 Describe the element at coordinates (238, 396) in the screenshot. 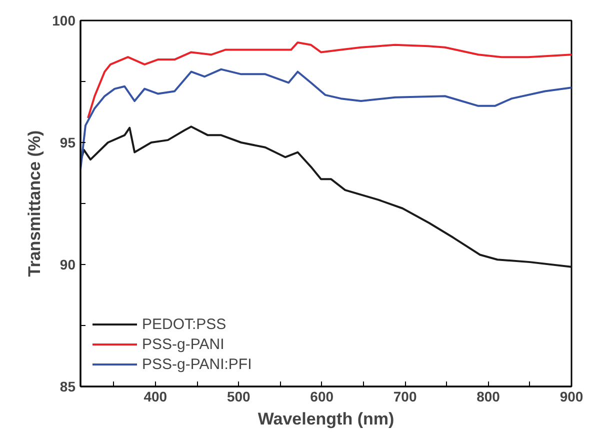

I see `x-tick-label: 500` at that location.